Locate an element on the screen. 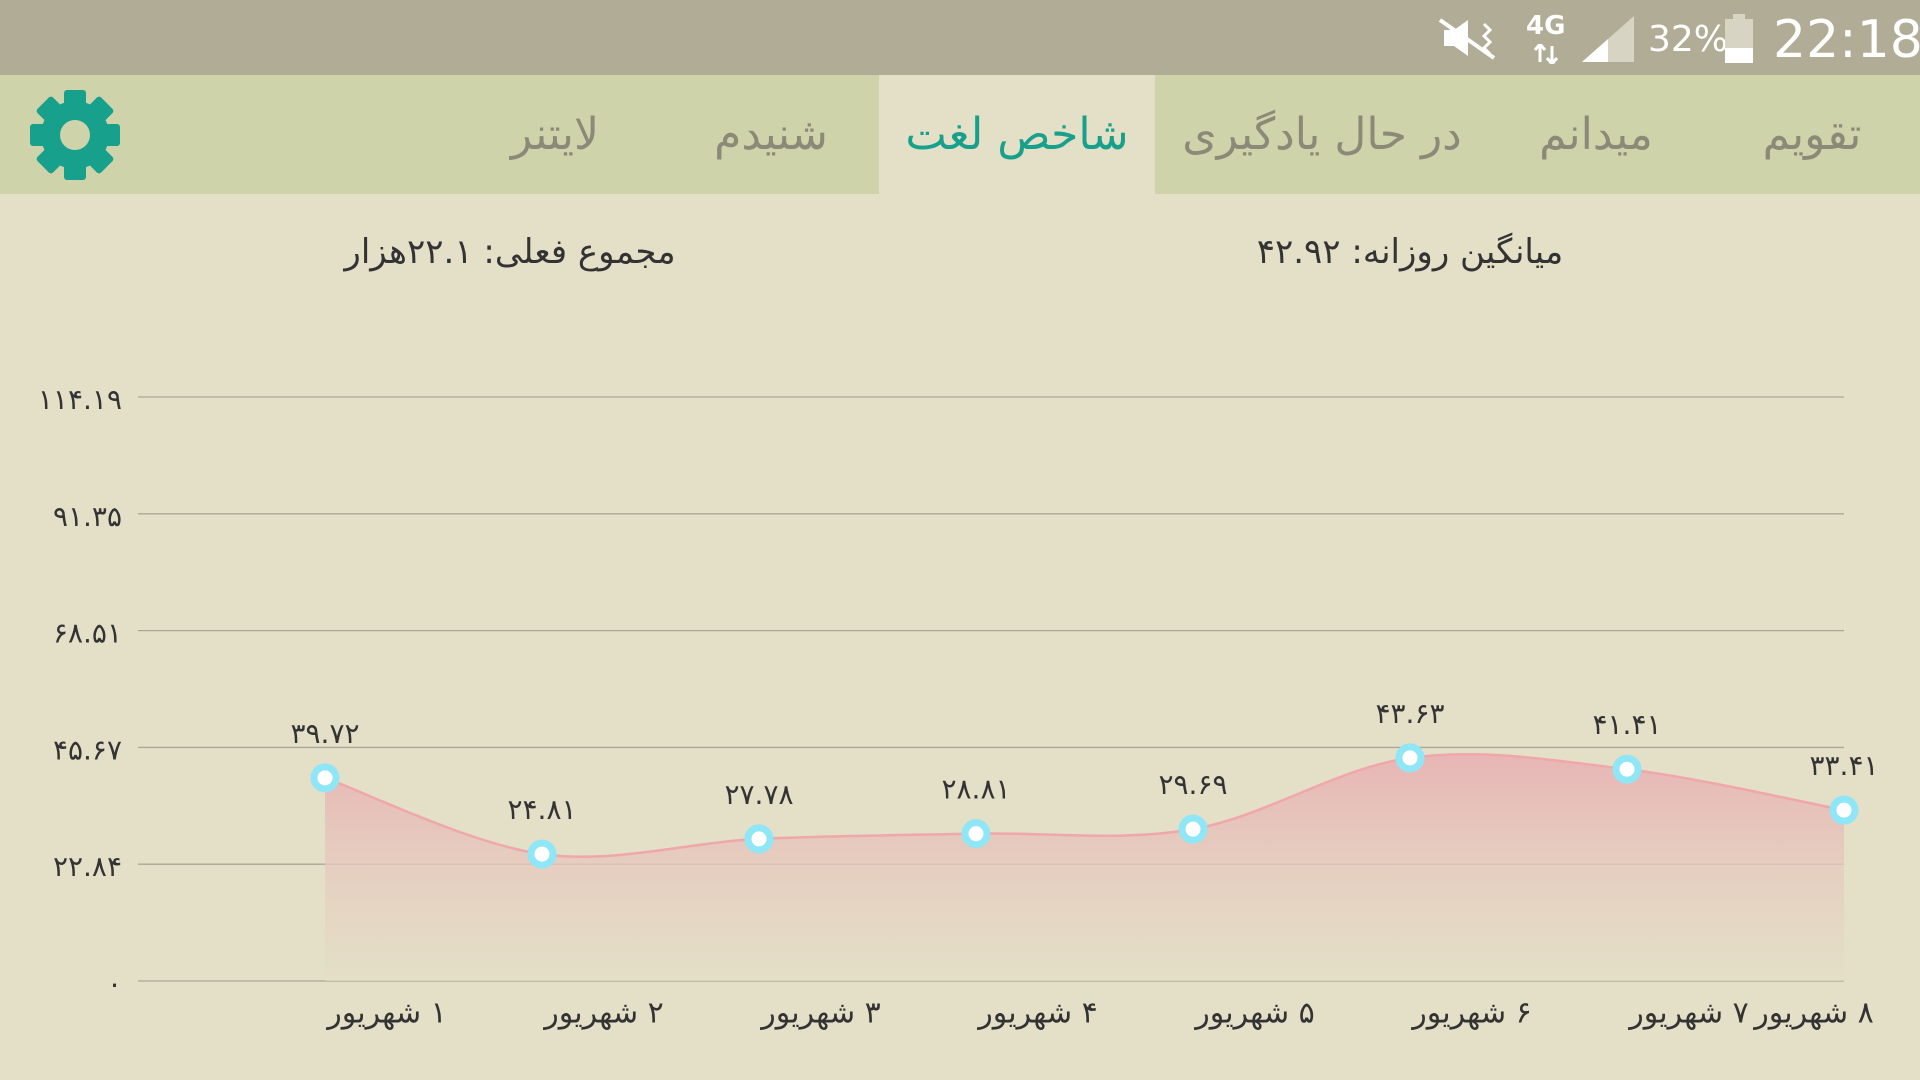  x-tick-label: ۱ شهریور is located at coordinates (386, 1013).